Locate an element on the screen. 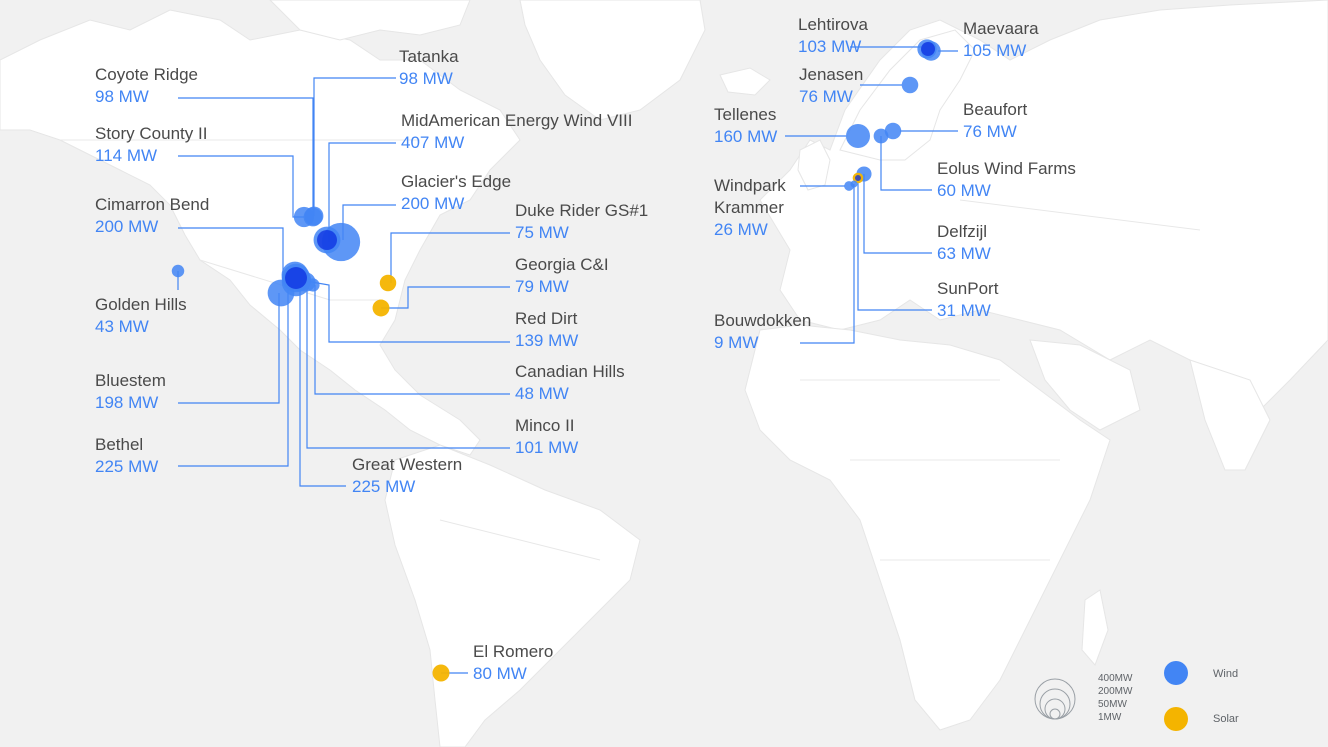 This screenshot has height=747, width=1328. landmass-arabia is located at coordinates (1085, 385).